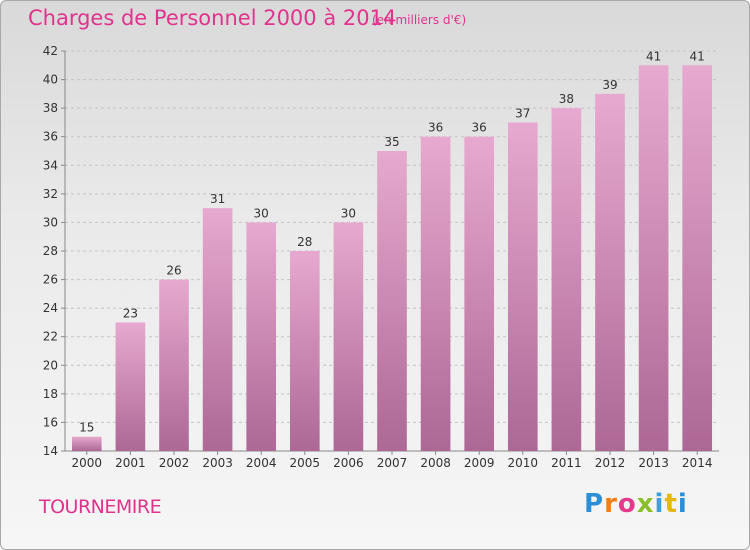 The image size is (750, 550). I want to click on x-tick-label: 2007, so click(392, 463).